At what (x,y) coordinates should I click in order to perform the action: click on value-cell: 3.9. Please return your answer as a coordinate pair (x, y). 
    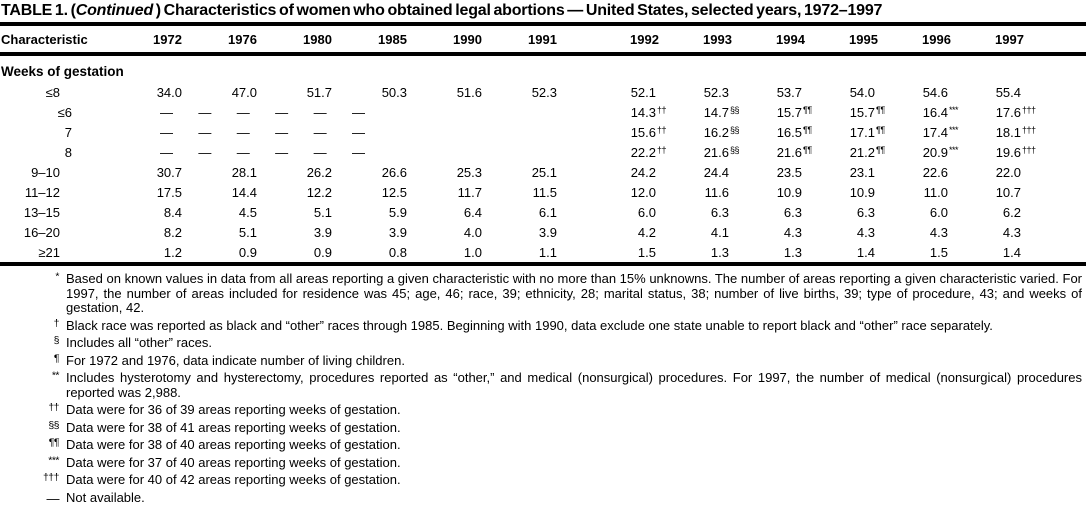
    Looking at the image, I should click on (322, 232).